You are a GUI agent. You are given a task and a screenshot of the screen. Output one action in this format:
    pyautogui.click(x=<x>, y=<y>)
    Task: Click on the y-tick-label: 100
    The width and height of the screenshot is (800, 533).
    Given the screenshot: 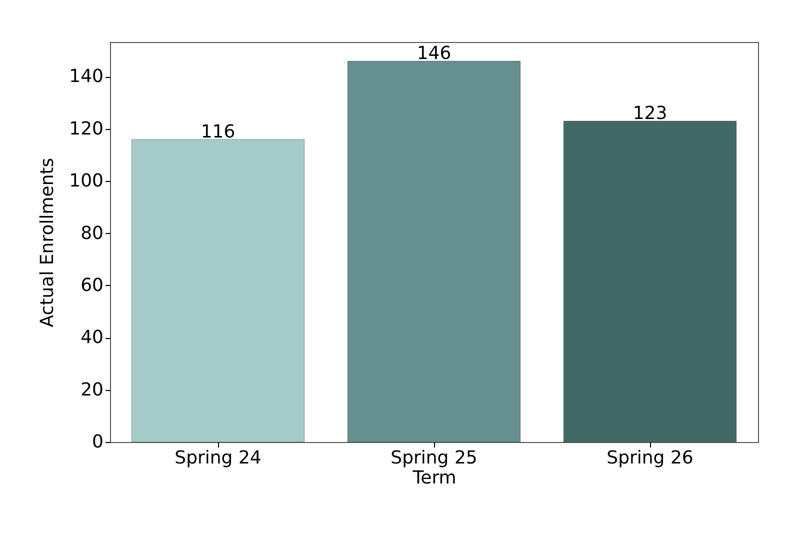 What is the action you would take?
    pyautogui.click(x=86, y=181)
    